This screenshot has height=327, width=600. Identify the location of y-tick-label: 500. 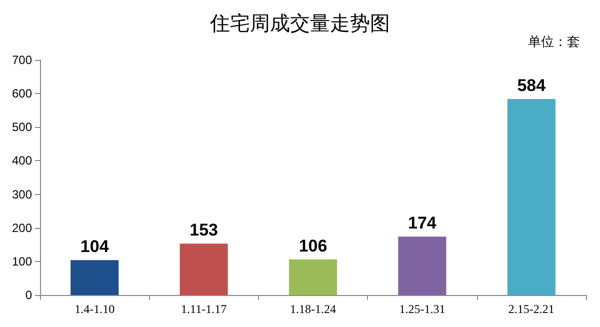
(22, 127).